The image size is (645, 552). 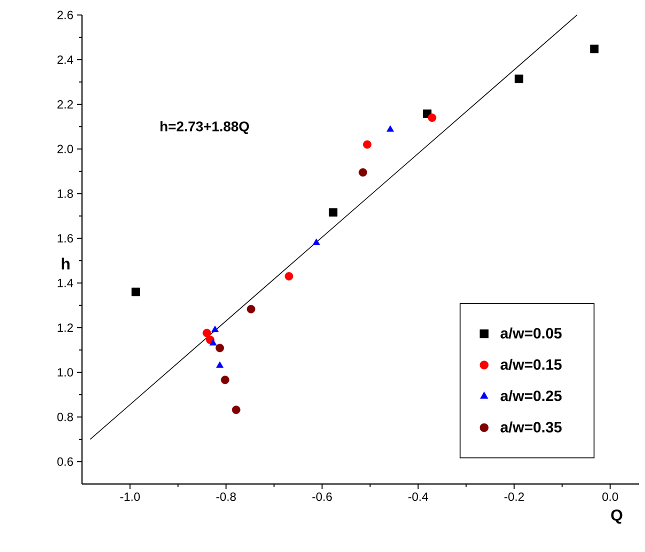 What do you see at coordinates (65, 417) in the screenshot?
I see `y-tick-label: 0.8` at bounding box center [65, 417].